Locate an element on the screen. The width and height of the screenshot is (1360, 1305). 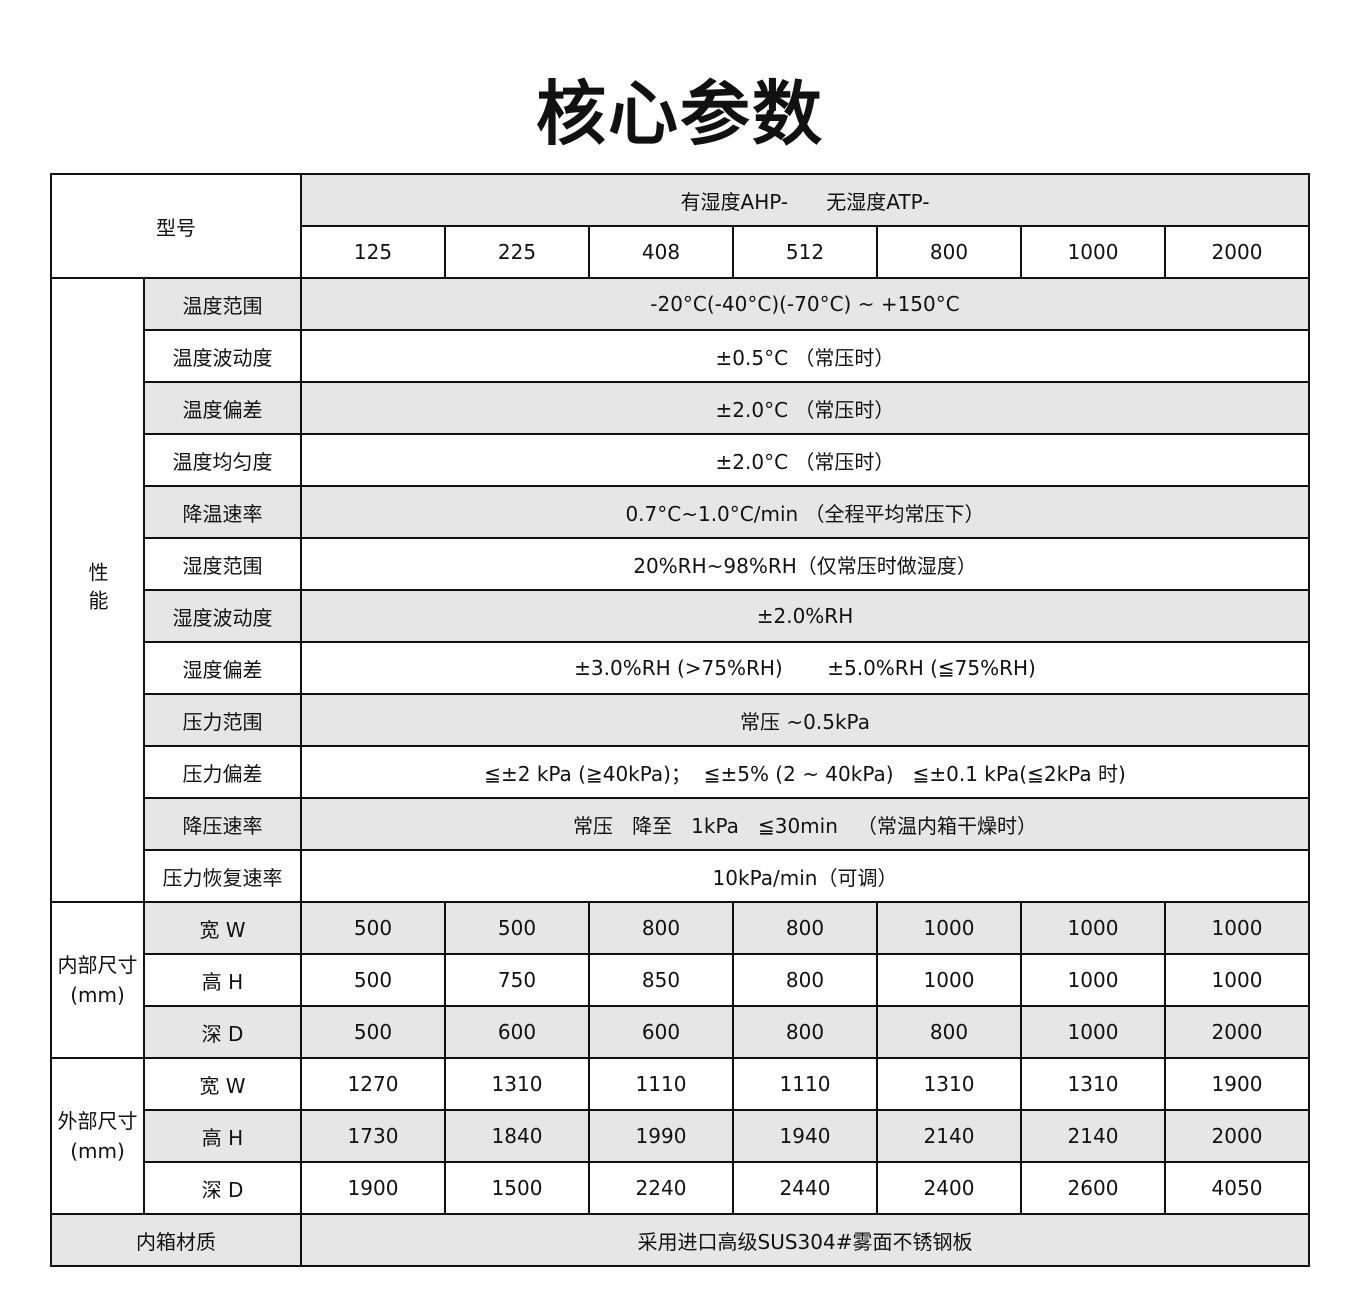
material-label: 内箱材质 is located at coordinates (176, 1240).